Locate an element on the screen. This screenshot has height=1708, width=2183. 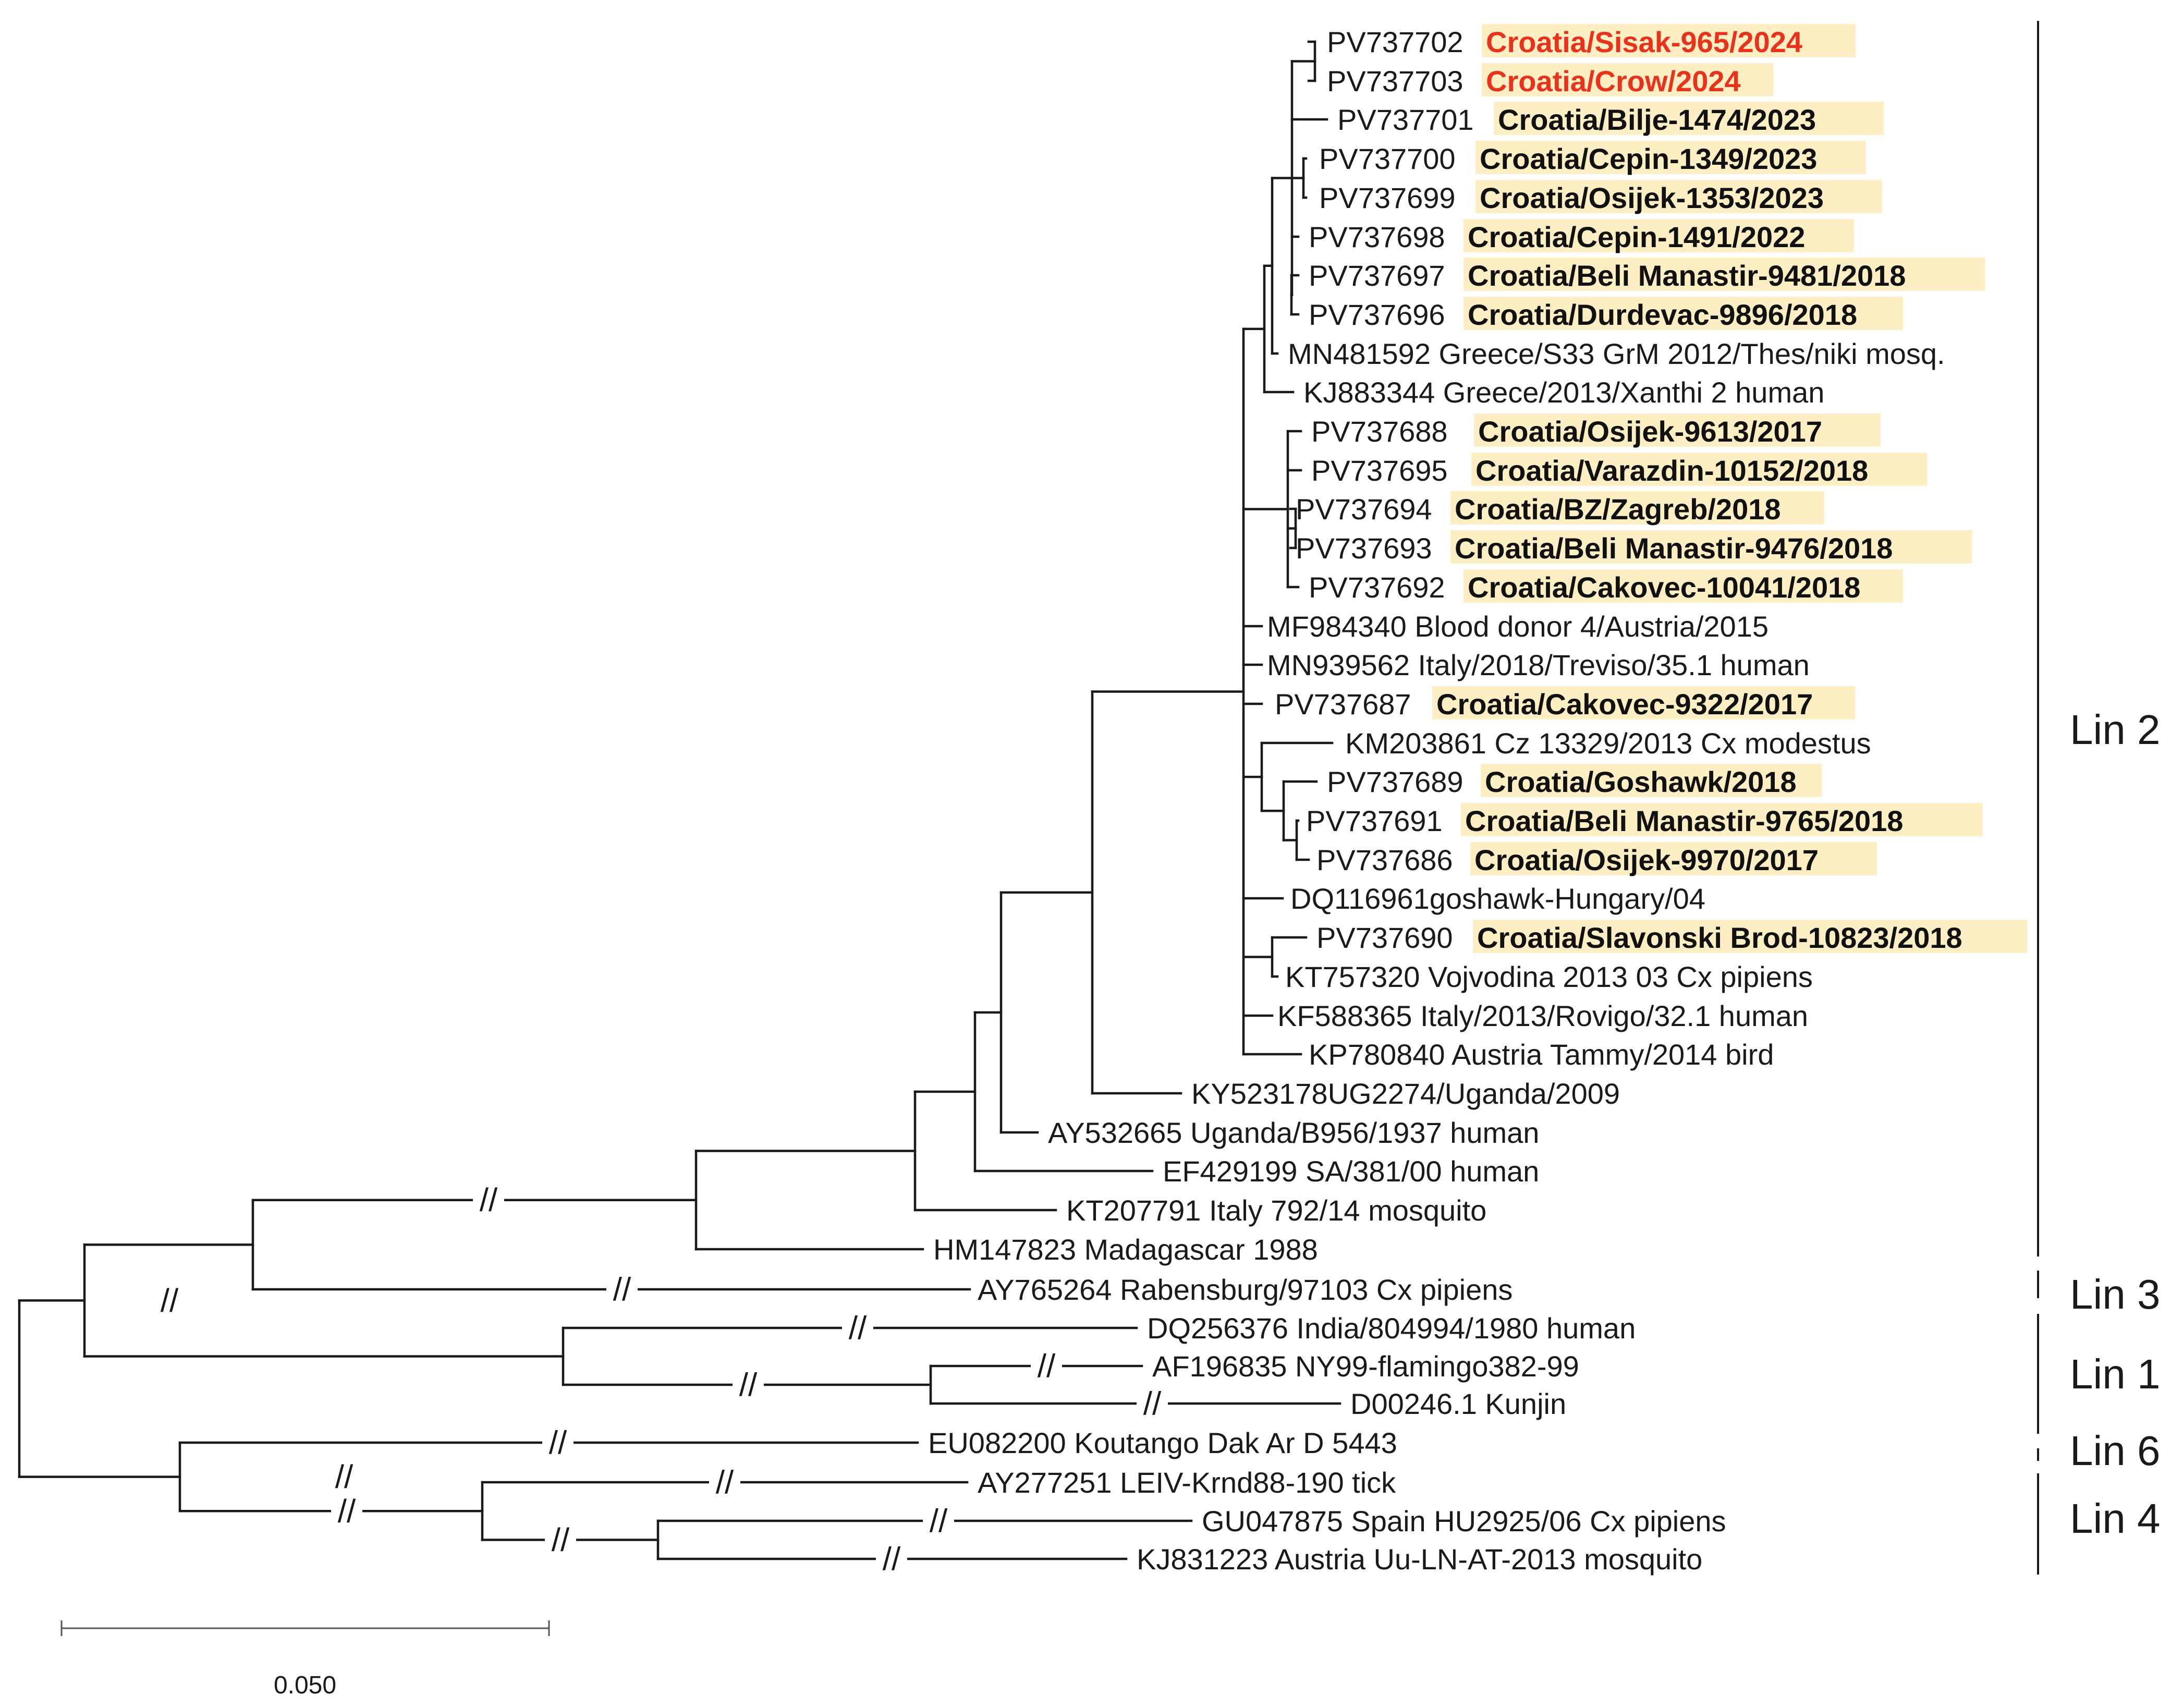
taxon-label: PV737696 Croatia/Durdevac-9896/2018 is located at coordinates (1606, 314).